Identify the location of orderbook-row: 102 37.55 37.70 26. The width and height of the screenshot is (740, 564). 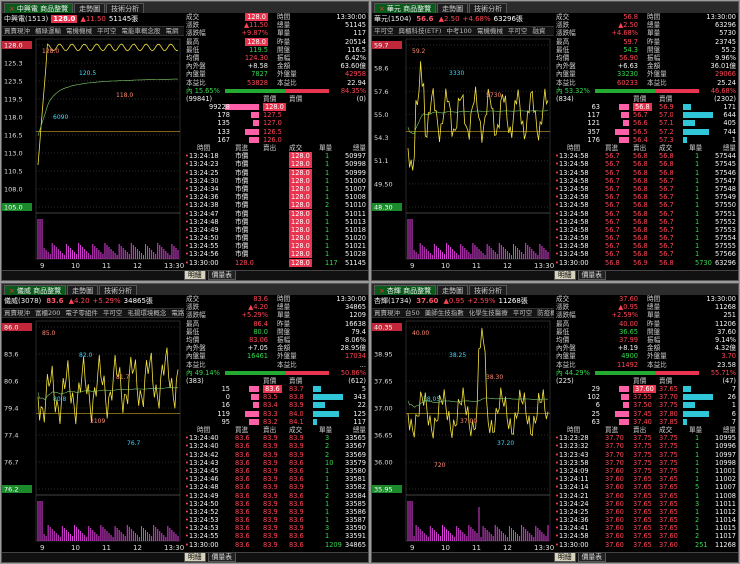
(646, 397).